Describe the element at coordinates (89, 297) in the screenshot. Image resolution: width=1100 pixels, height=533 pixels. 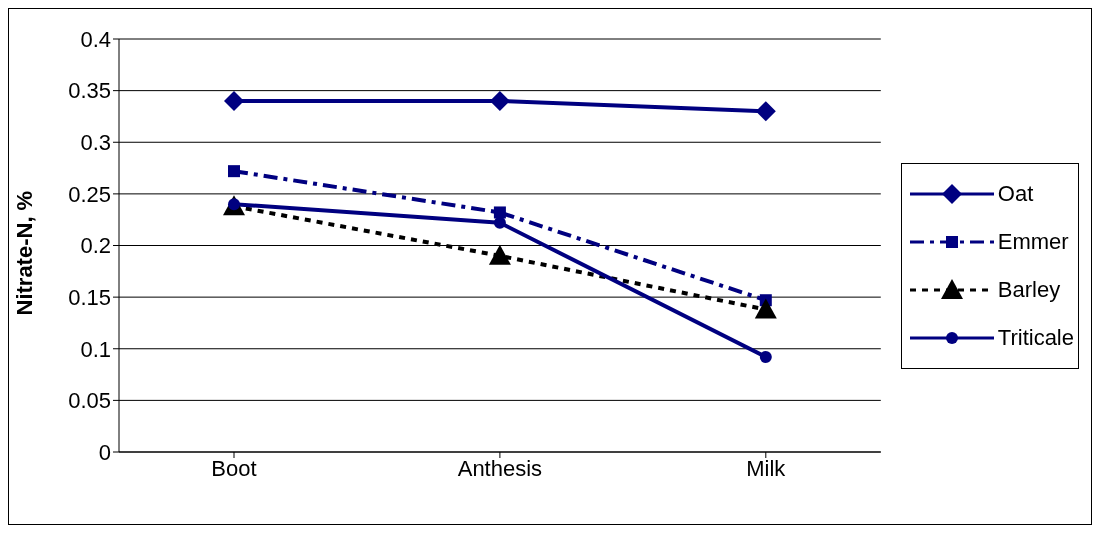
I see `y-tick-label: 0.15` at that location.